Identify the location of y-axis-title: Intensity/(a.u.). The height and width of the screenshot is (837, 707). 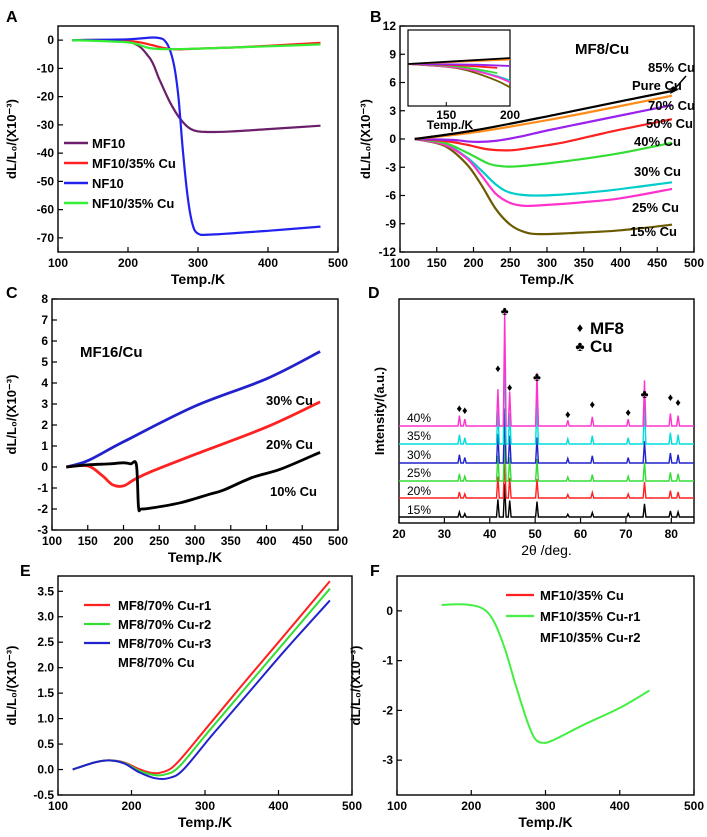
(379, 411).